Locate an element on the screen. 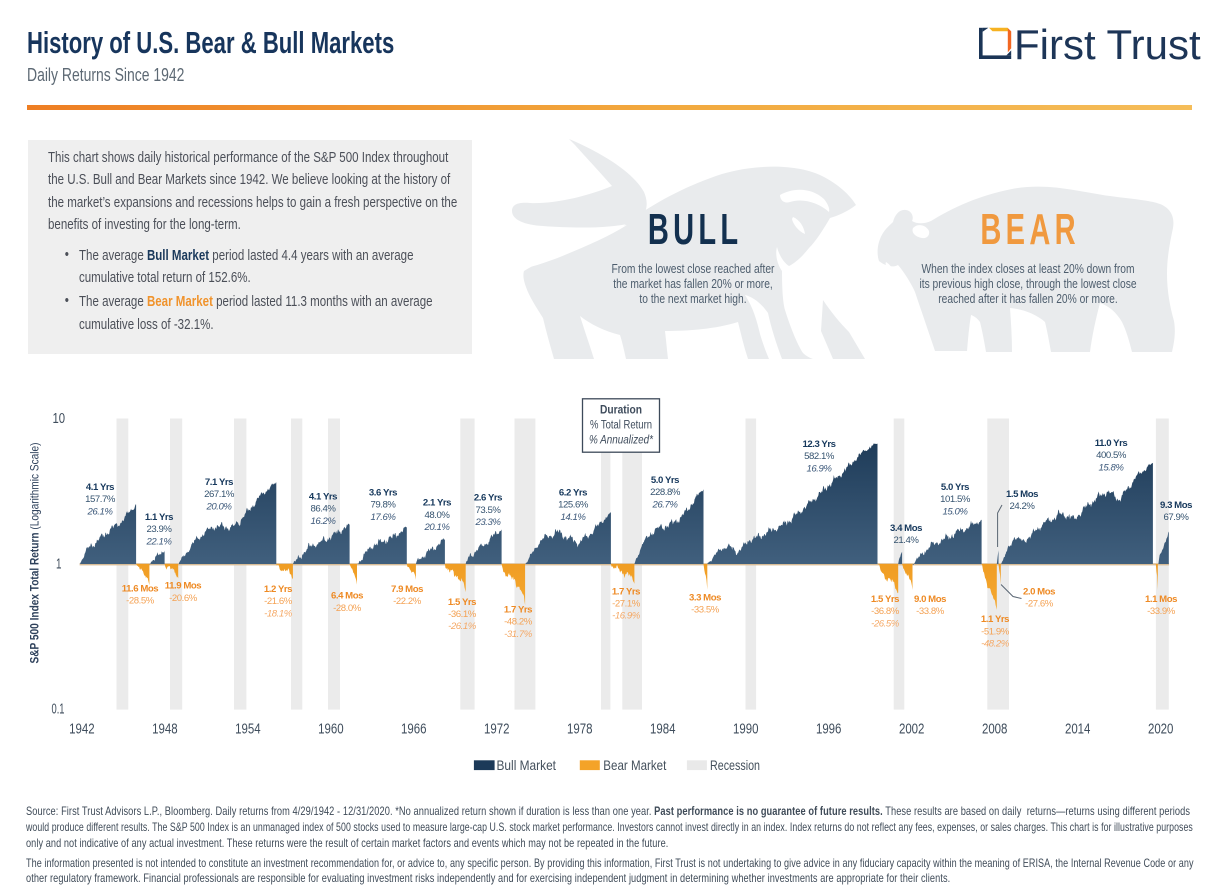  svg-text: 2002 is located at coordinates (912, 730).